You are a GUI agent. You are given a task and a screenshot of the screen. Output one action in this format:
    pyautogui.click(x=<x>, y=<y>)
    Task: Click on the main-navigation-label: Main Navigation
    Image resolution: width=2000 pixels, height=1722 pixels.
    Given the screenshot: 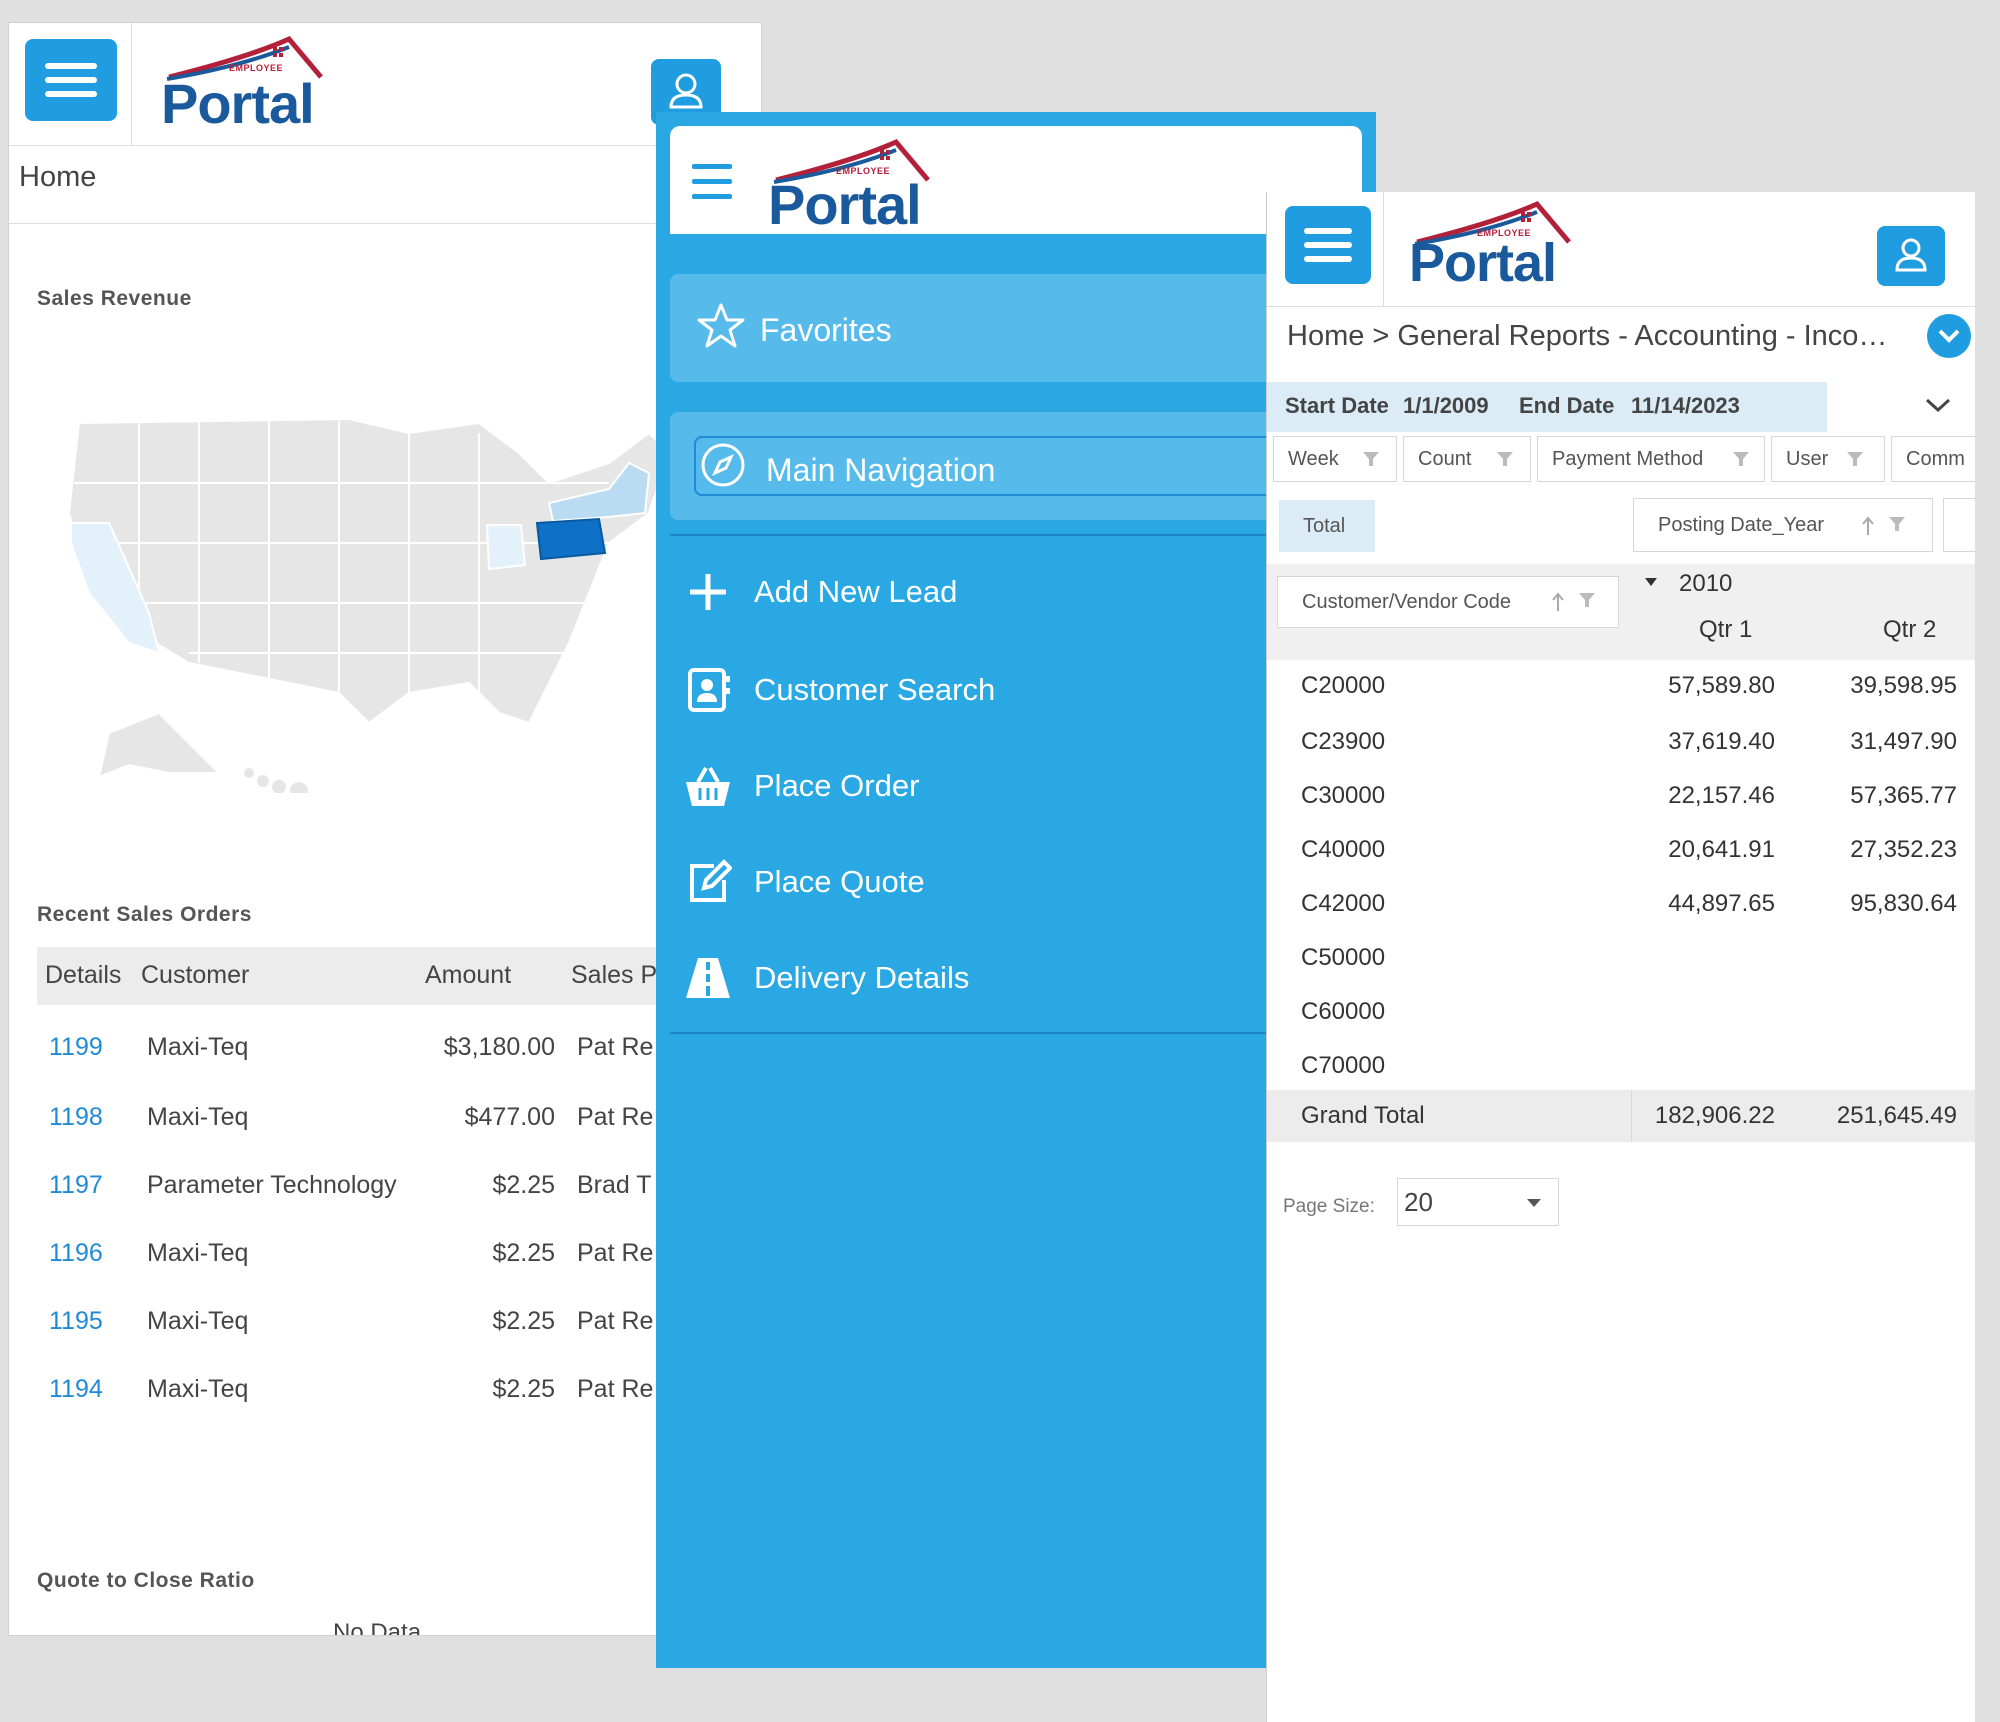 What is the action you would take?
    pyautogui.click(x=881, y=470)
    